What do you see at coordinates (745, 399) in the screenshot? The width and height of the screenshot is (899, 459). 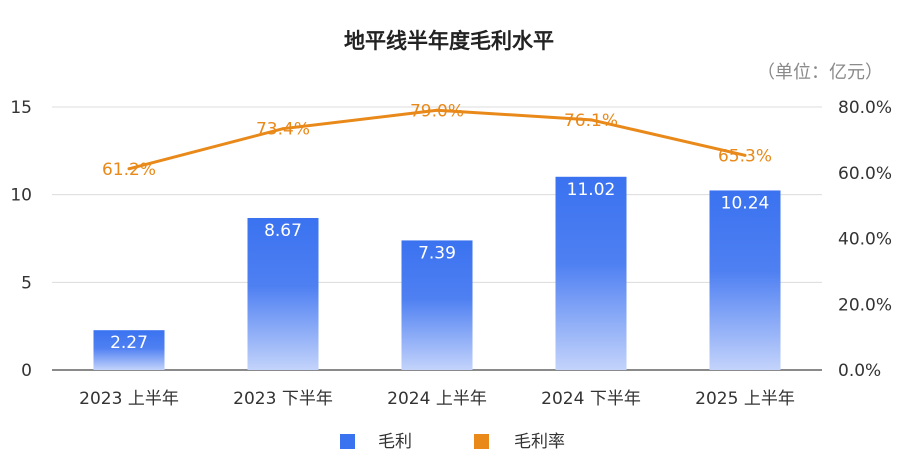 I see `x-tick-label: 2025 上半年` at bounding box center [745, 399].